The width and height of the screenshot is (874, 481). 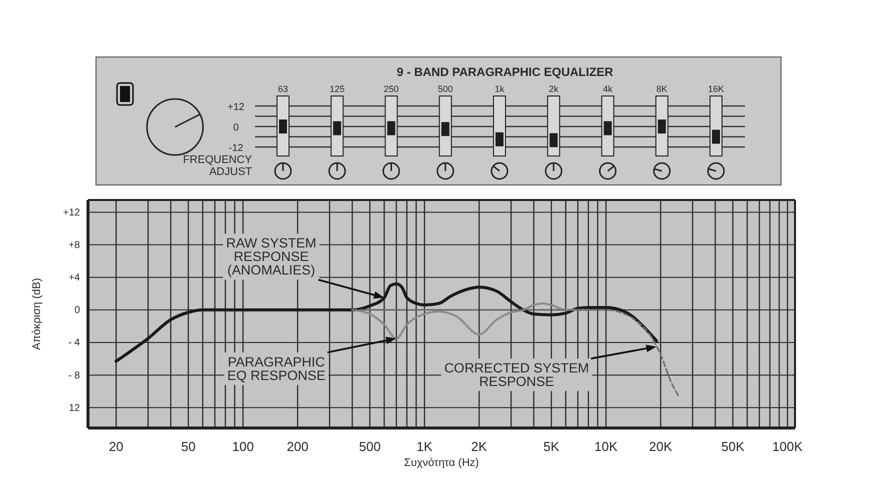 I want to click on y-axis-title: Απόκριση (dB), so click(x=37, y=314).